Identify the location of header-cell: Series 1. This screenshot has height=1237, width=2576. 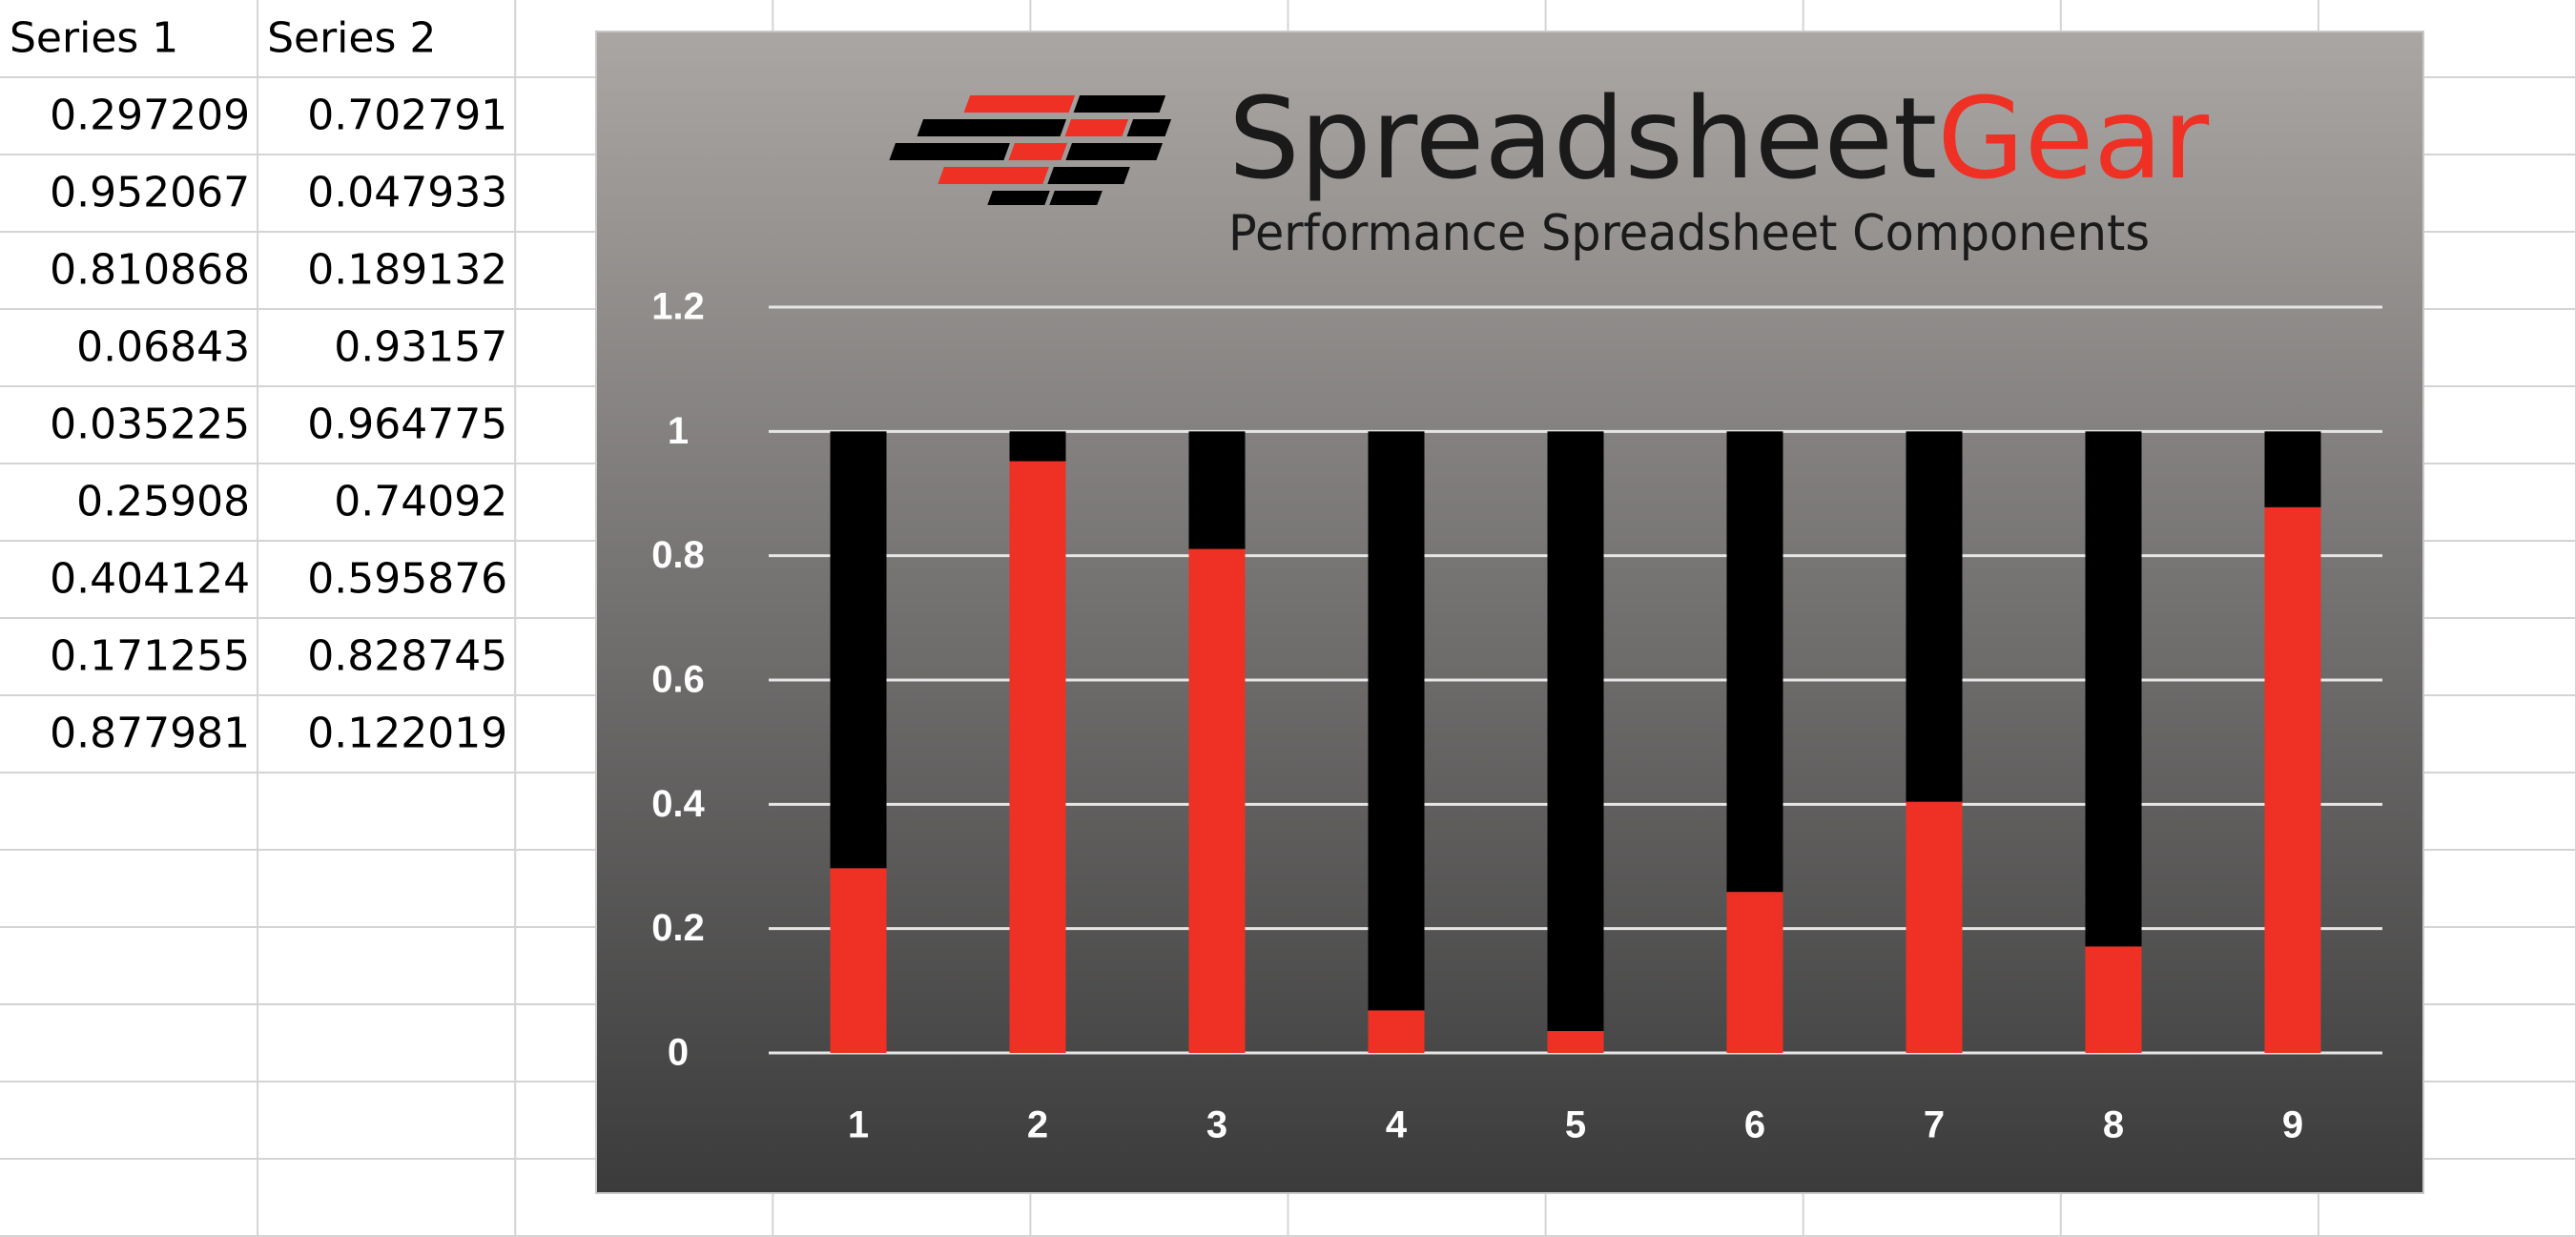
(94, 38).